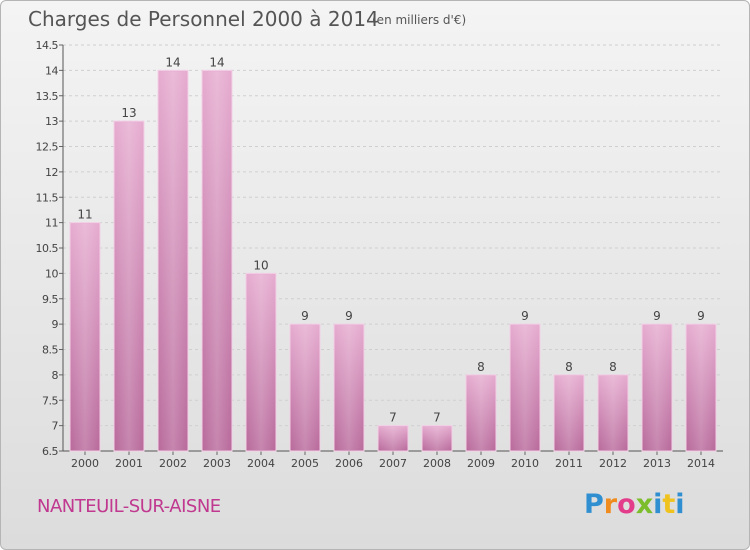 This screenshot has height=550, width=750. What do you see at coordinates (437, 418) in the screenshot?
I see `data-label-2008: 7` at bounding box center [437, 418].